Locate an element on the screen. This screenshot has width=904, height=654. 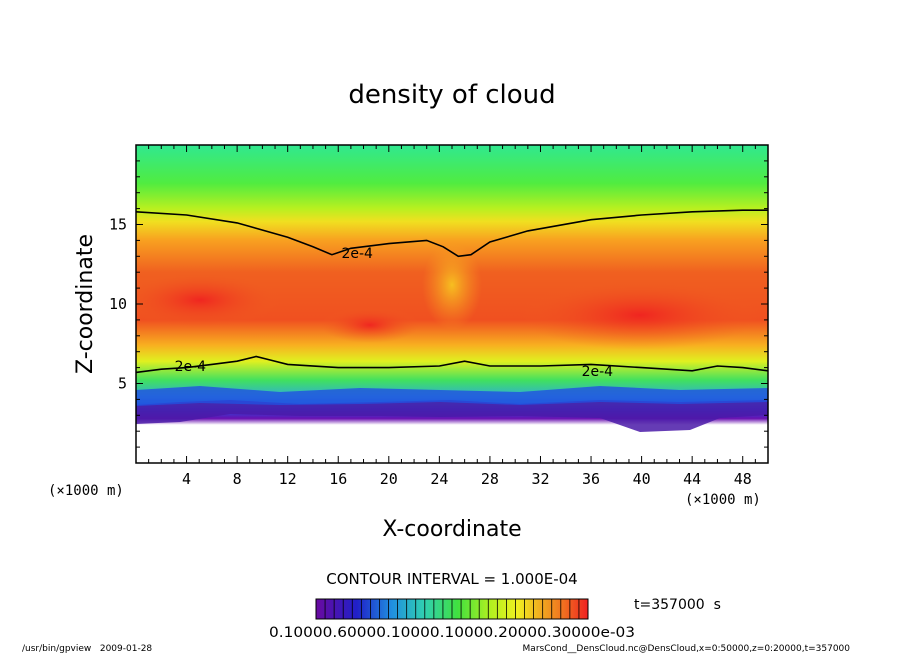
x-unit-left: (×1000 m) is located at coordinates (86, 491).